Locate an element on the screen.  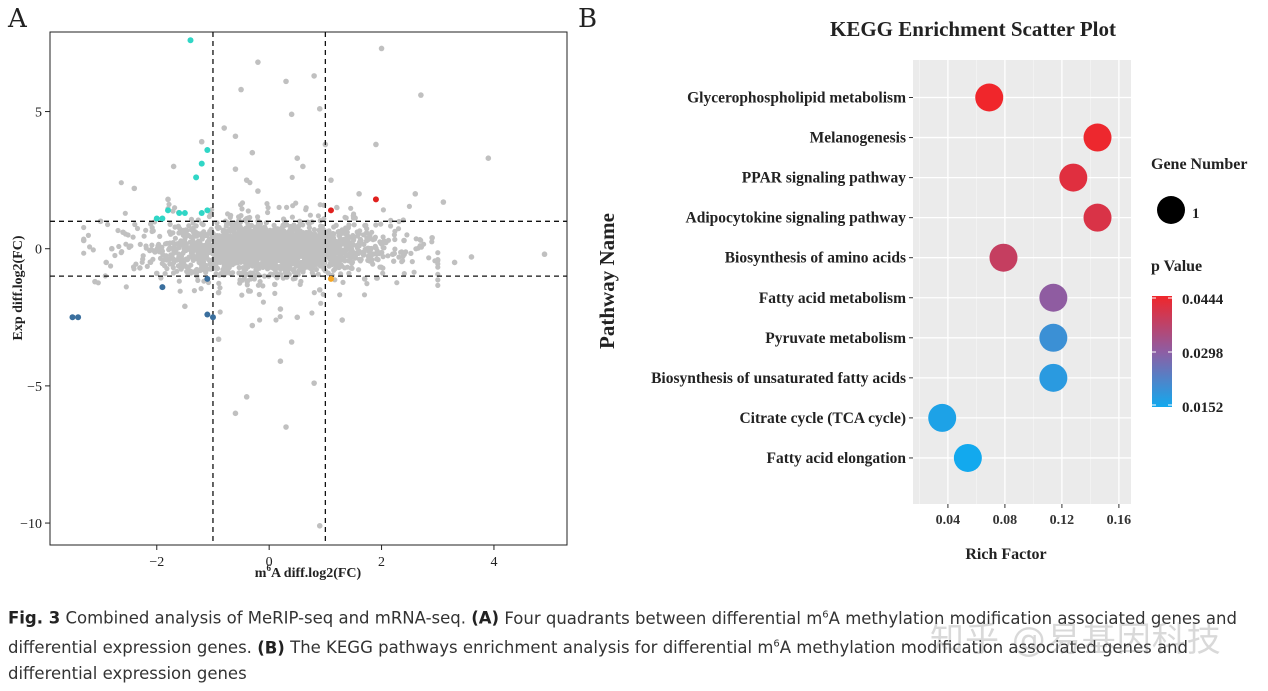
x-axis-label-b: Rich Factor is located at coordinates (1005, 554).